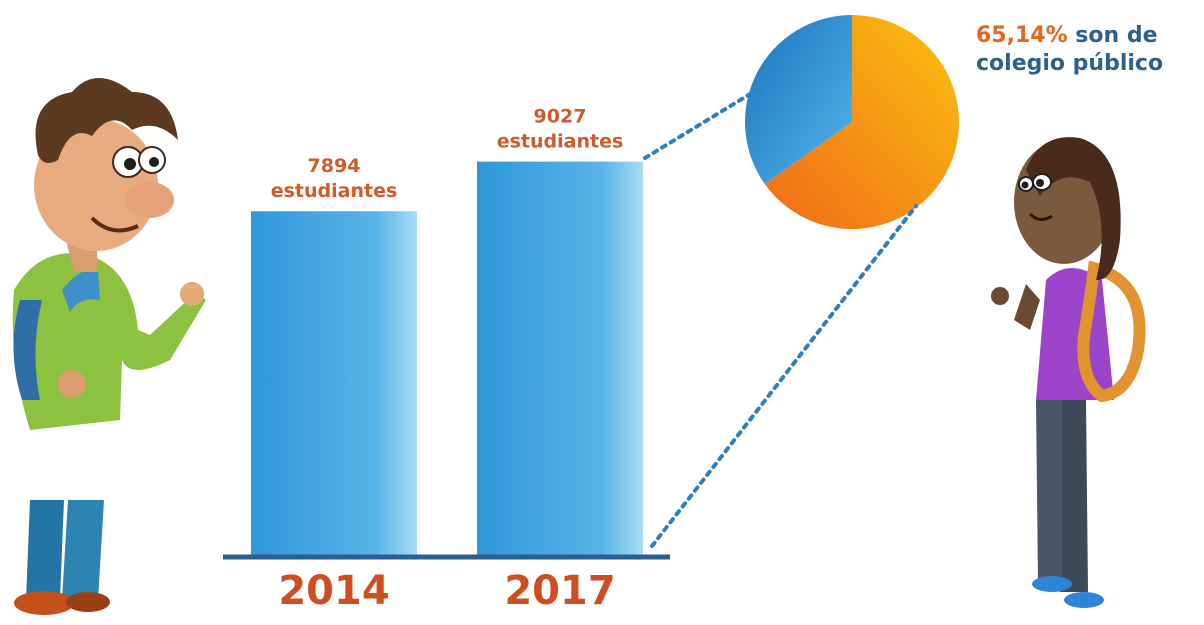  I want to click on bar-unit-label-2017: estudiantes, so click(560, 142).